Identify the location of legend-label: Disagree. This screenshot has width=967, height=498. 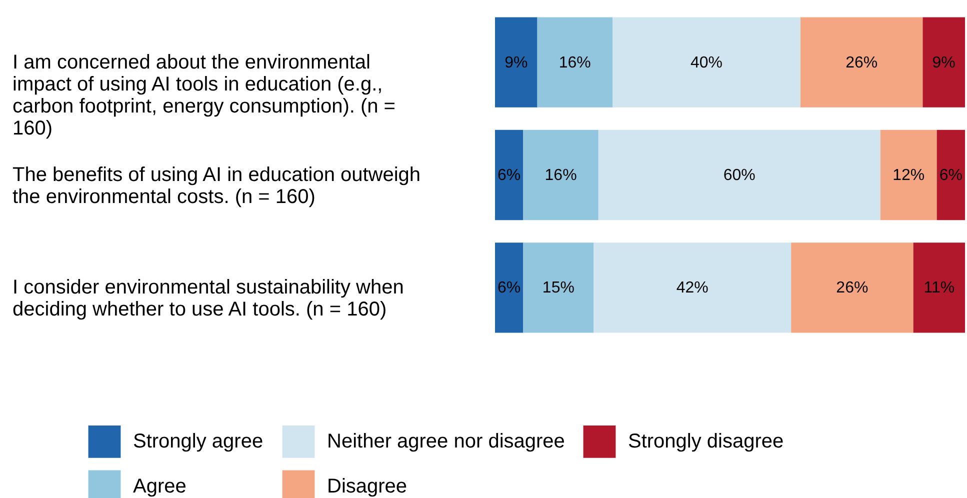
(367, 487).